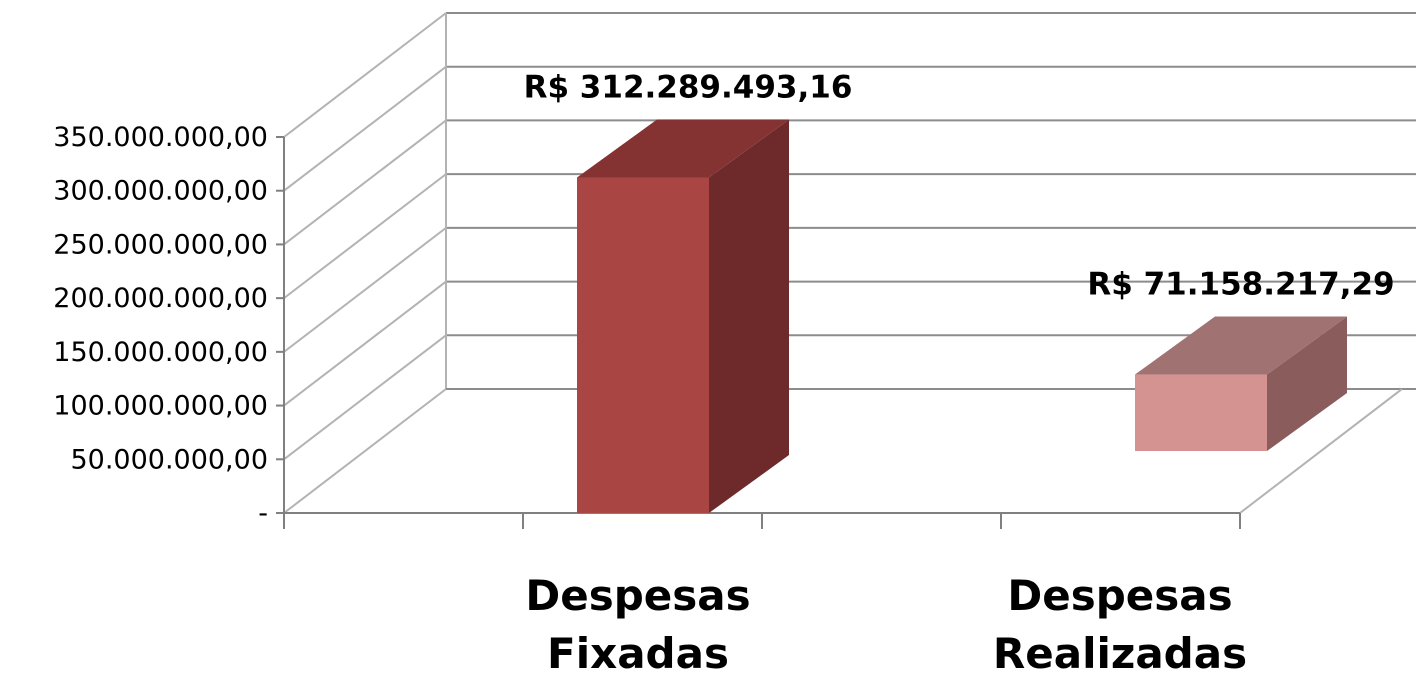 The height and width of the screenshot is (673, 1416). Describe the element at coordinates (169, 459) in the screenshot. I see `y-tick-label: 50.000.000,00` at that location.